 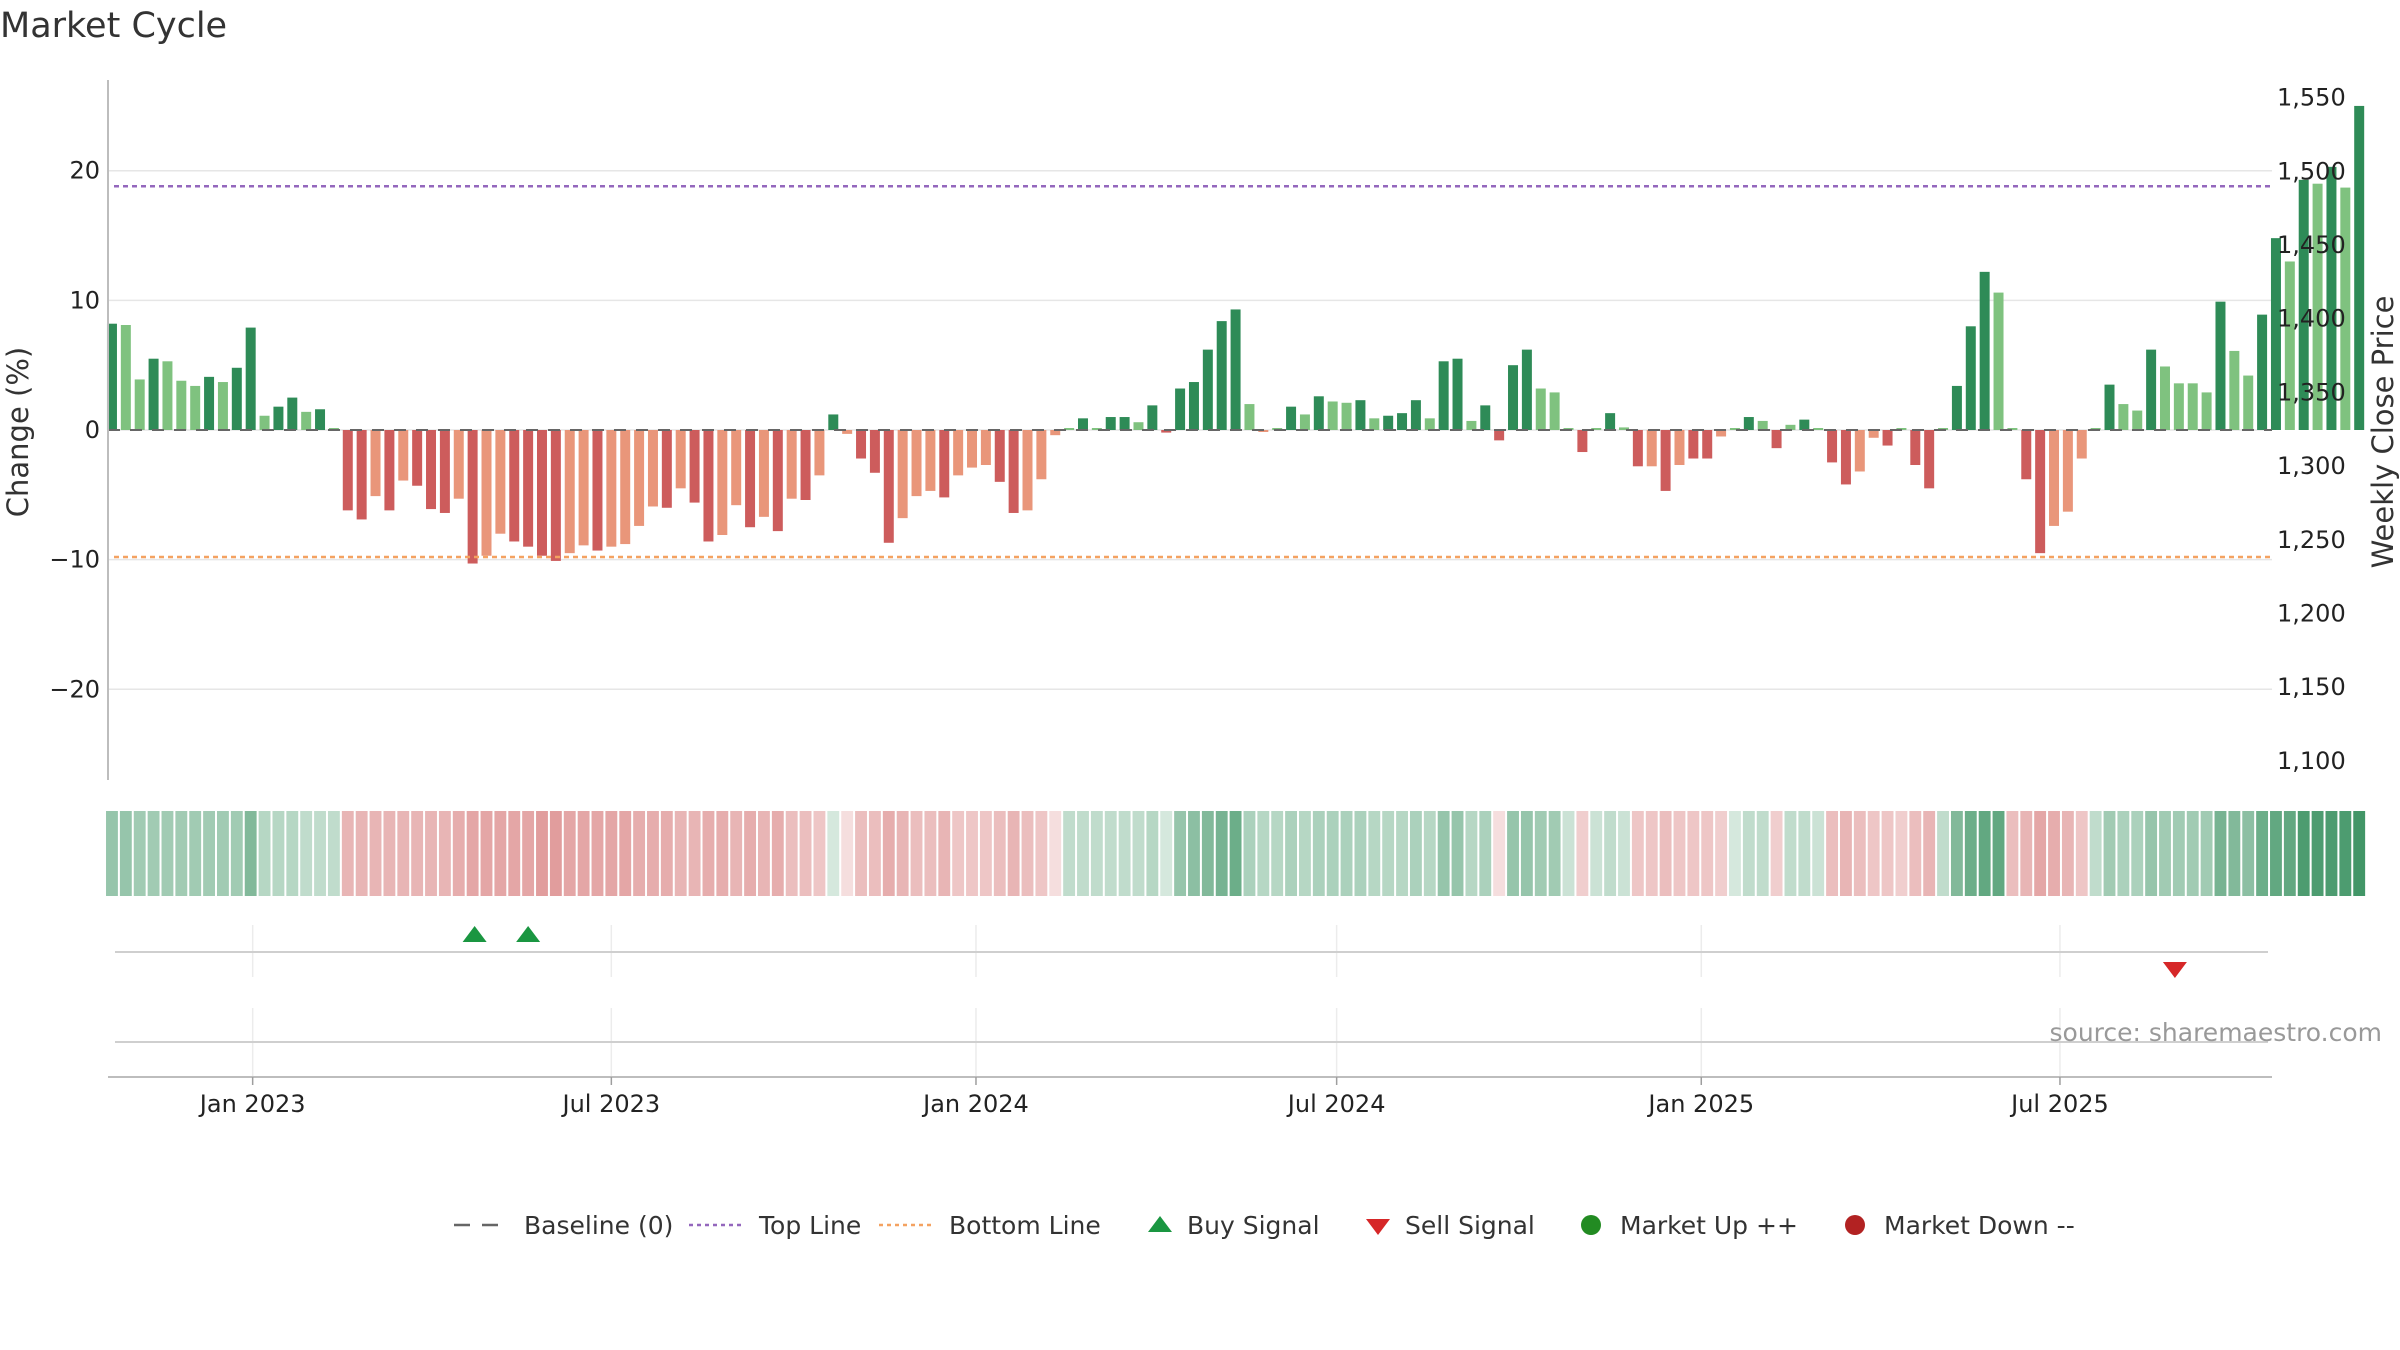 What do you see at coordinates (74, 560) in the screenshot?
I see `y-tick-label: −10` at bounding box center [74, 560].